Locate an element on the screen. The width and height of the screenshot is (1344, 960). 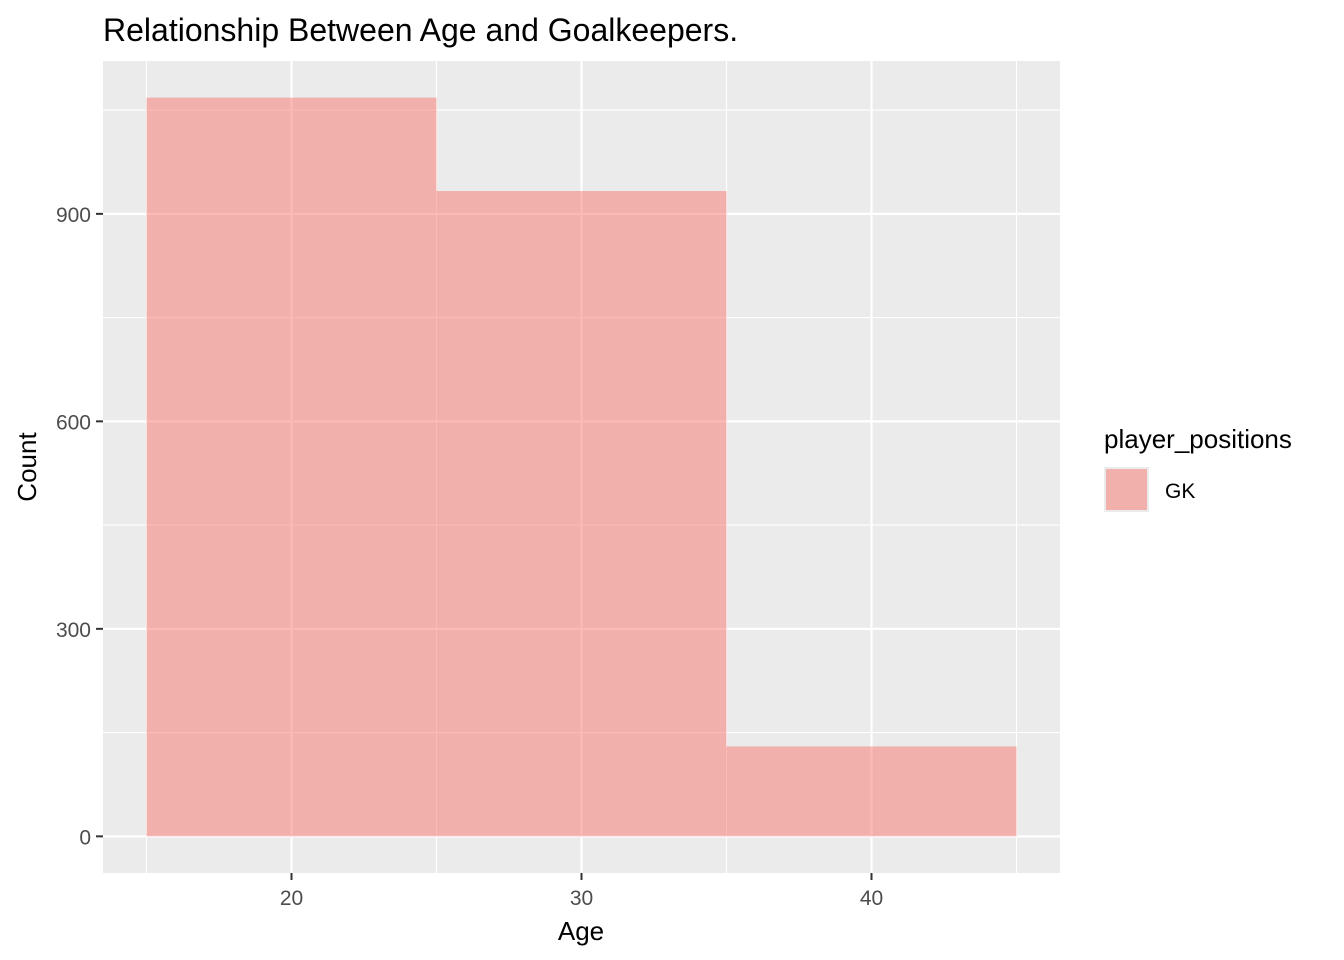
y-axis-ticks: 0 300 600 900 is located at coordinates (79, 526).